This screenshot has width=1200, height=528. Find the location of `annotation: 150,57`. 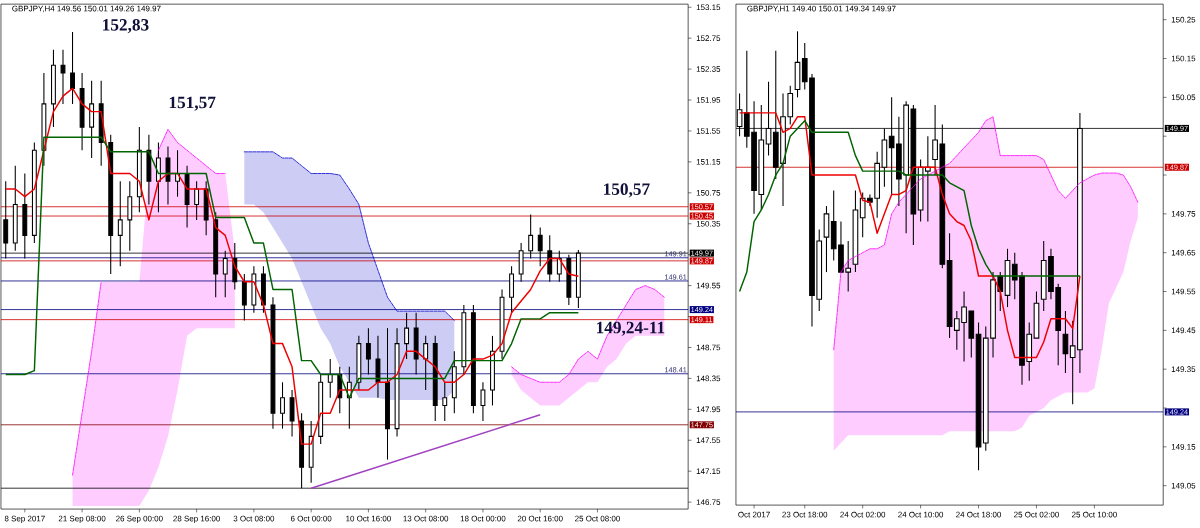

annotation: 150,57 is located at coordinates (627, 190).